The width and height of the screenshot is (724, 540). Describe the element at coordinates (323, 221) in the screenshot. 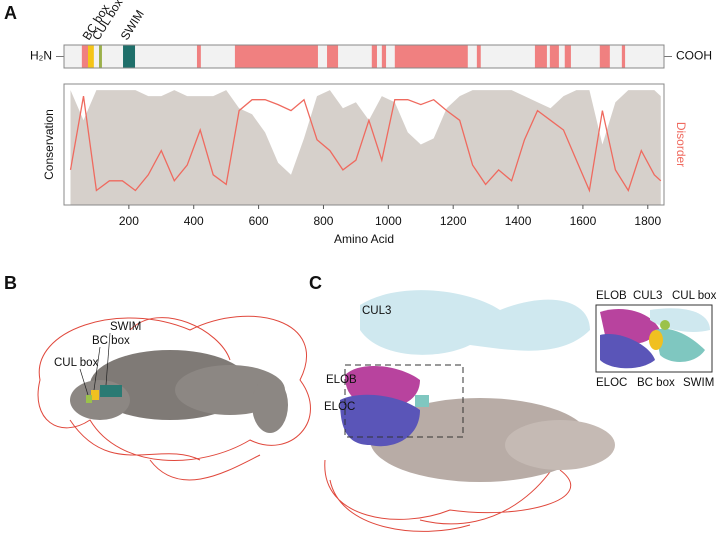

I see `x-tick-label: 800` at that location.